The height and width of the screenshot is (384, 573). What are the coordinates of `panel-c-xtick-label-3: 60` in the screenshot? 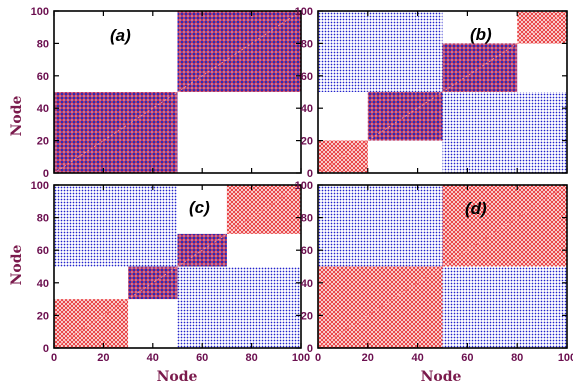 It's located at (202, 358).